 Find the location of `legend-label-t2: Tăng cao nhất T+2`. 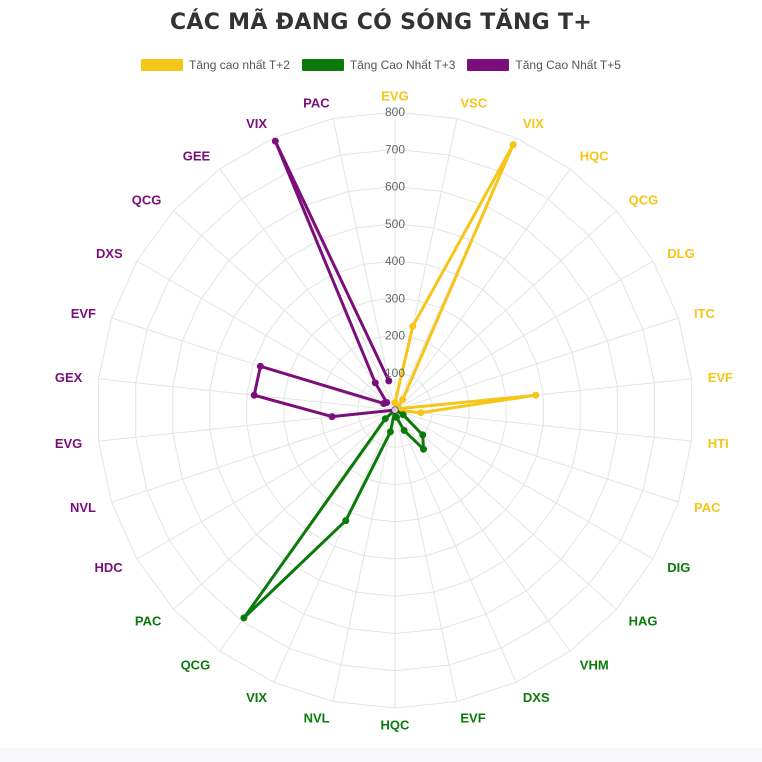

legend-label-t2: Tăng cao nhất T+2 is located at coordinates (239, 65).